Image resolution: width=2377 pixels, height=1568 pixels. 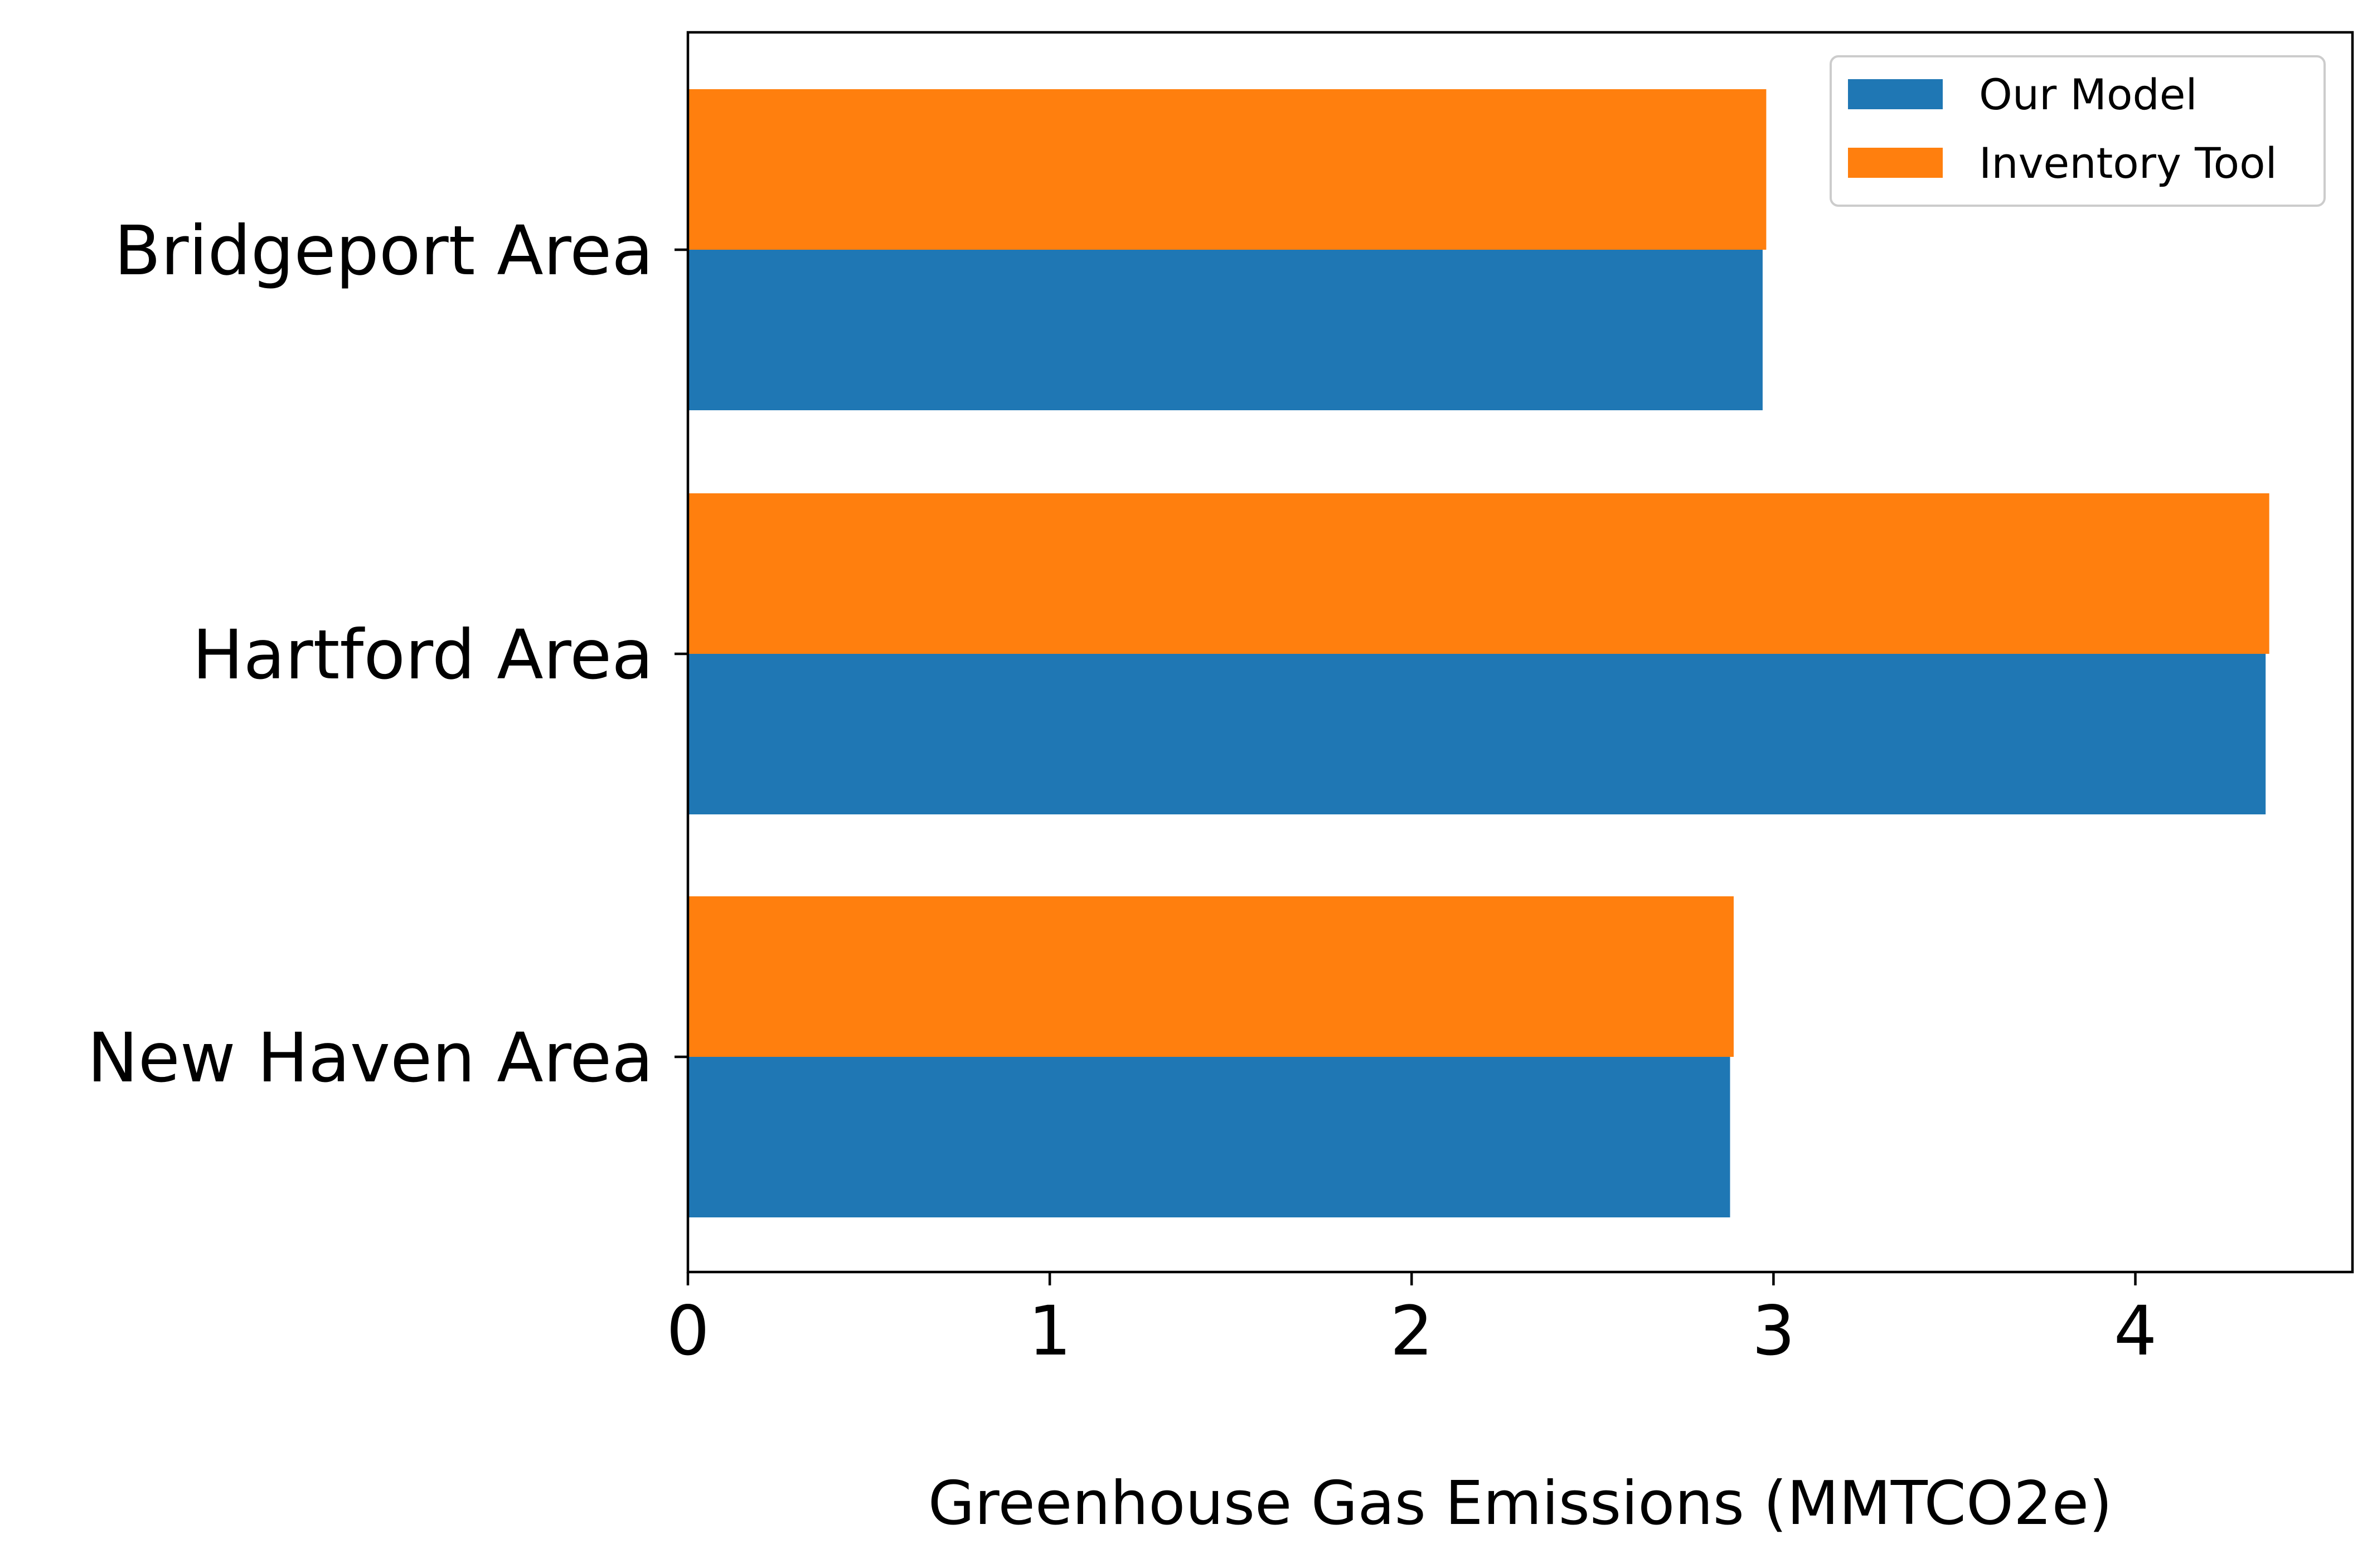 What do you see at coordinates (1211, 976) in the screenshot?
I see `bar-inventory-tool-new-haven-area` at bounding box center [1211, 976].